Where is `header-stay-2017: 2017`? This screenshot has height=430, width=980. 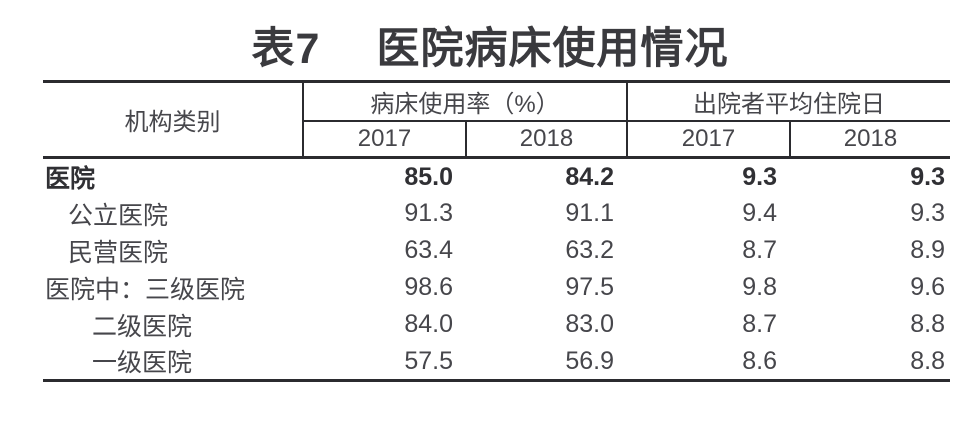
header-stay-2017: 2017 is located at coordinates (709, 139).